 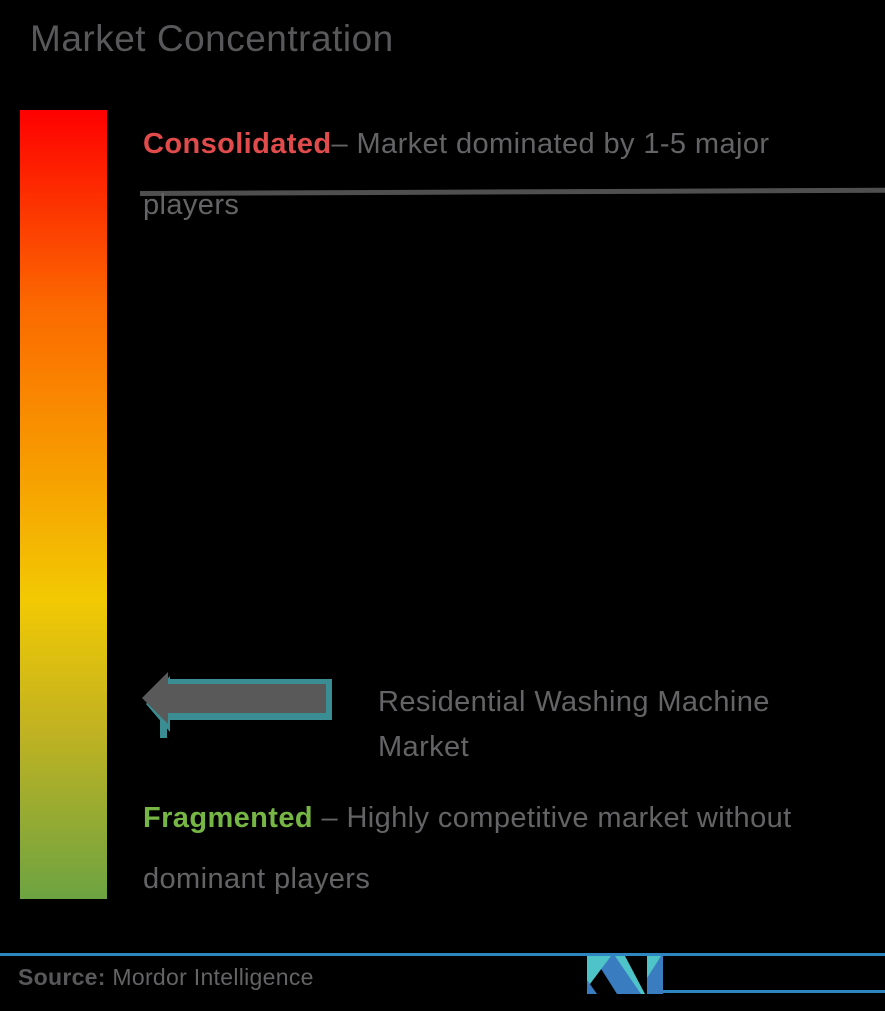 I want to click on source-label: Source:, so click(x=62, y=977).